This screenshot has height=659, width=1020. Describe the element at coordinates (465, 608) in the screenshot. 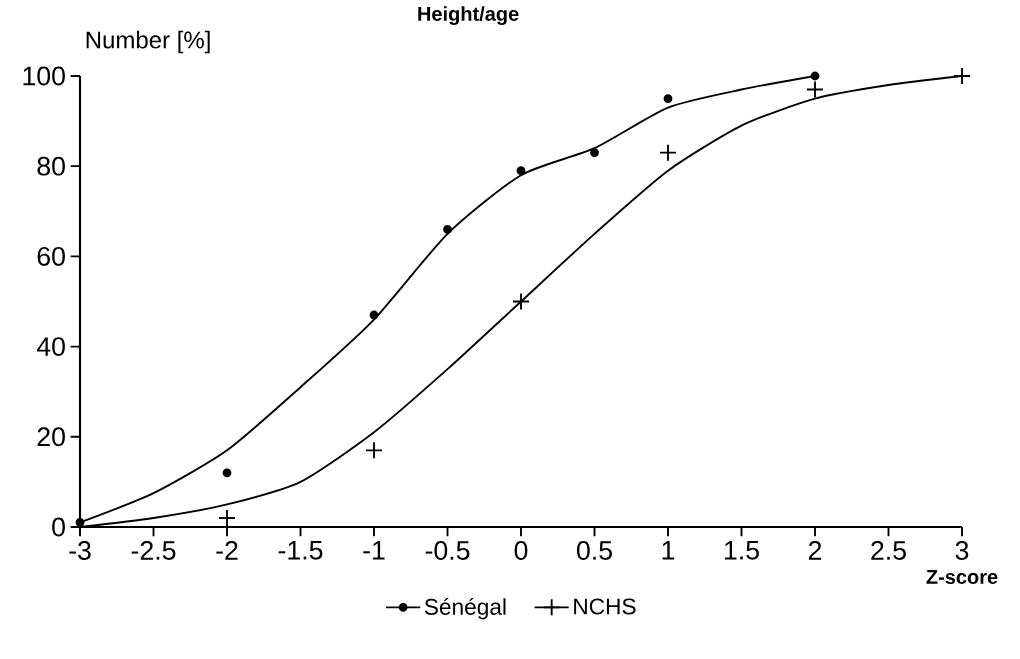

I see `legend-label: Sénégal` at that location.